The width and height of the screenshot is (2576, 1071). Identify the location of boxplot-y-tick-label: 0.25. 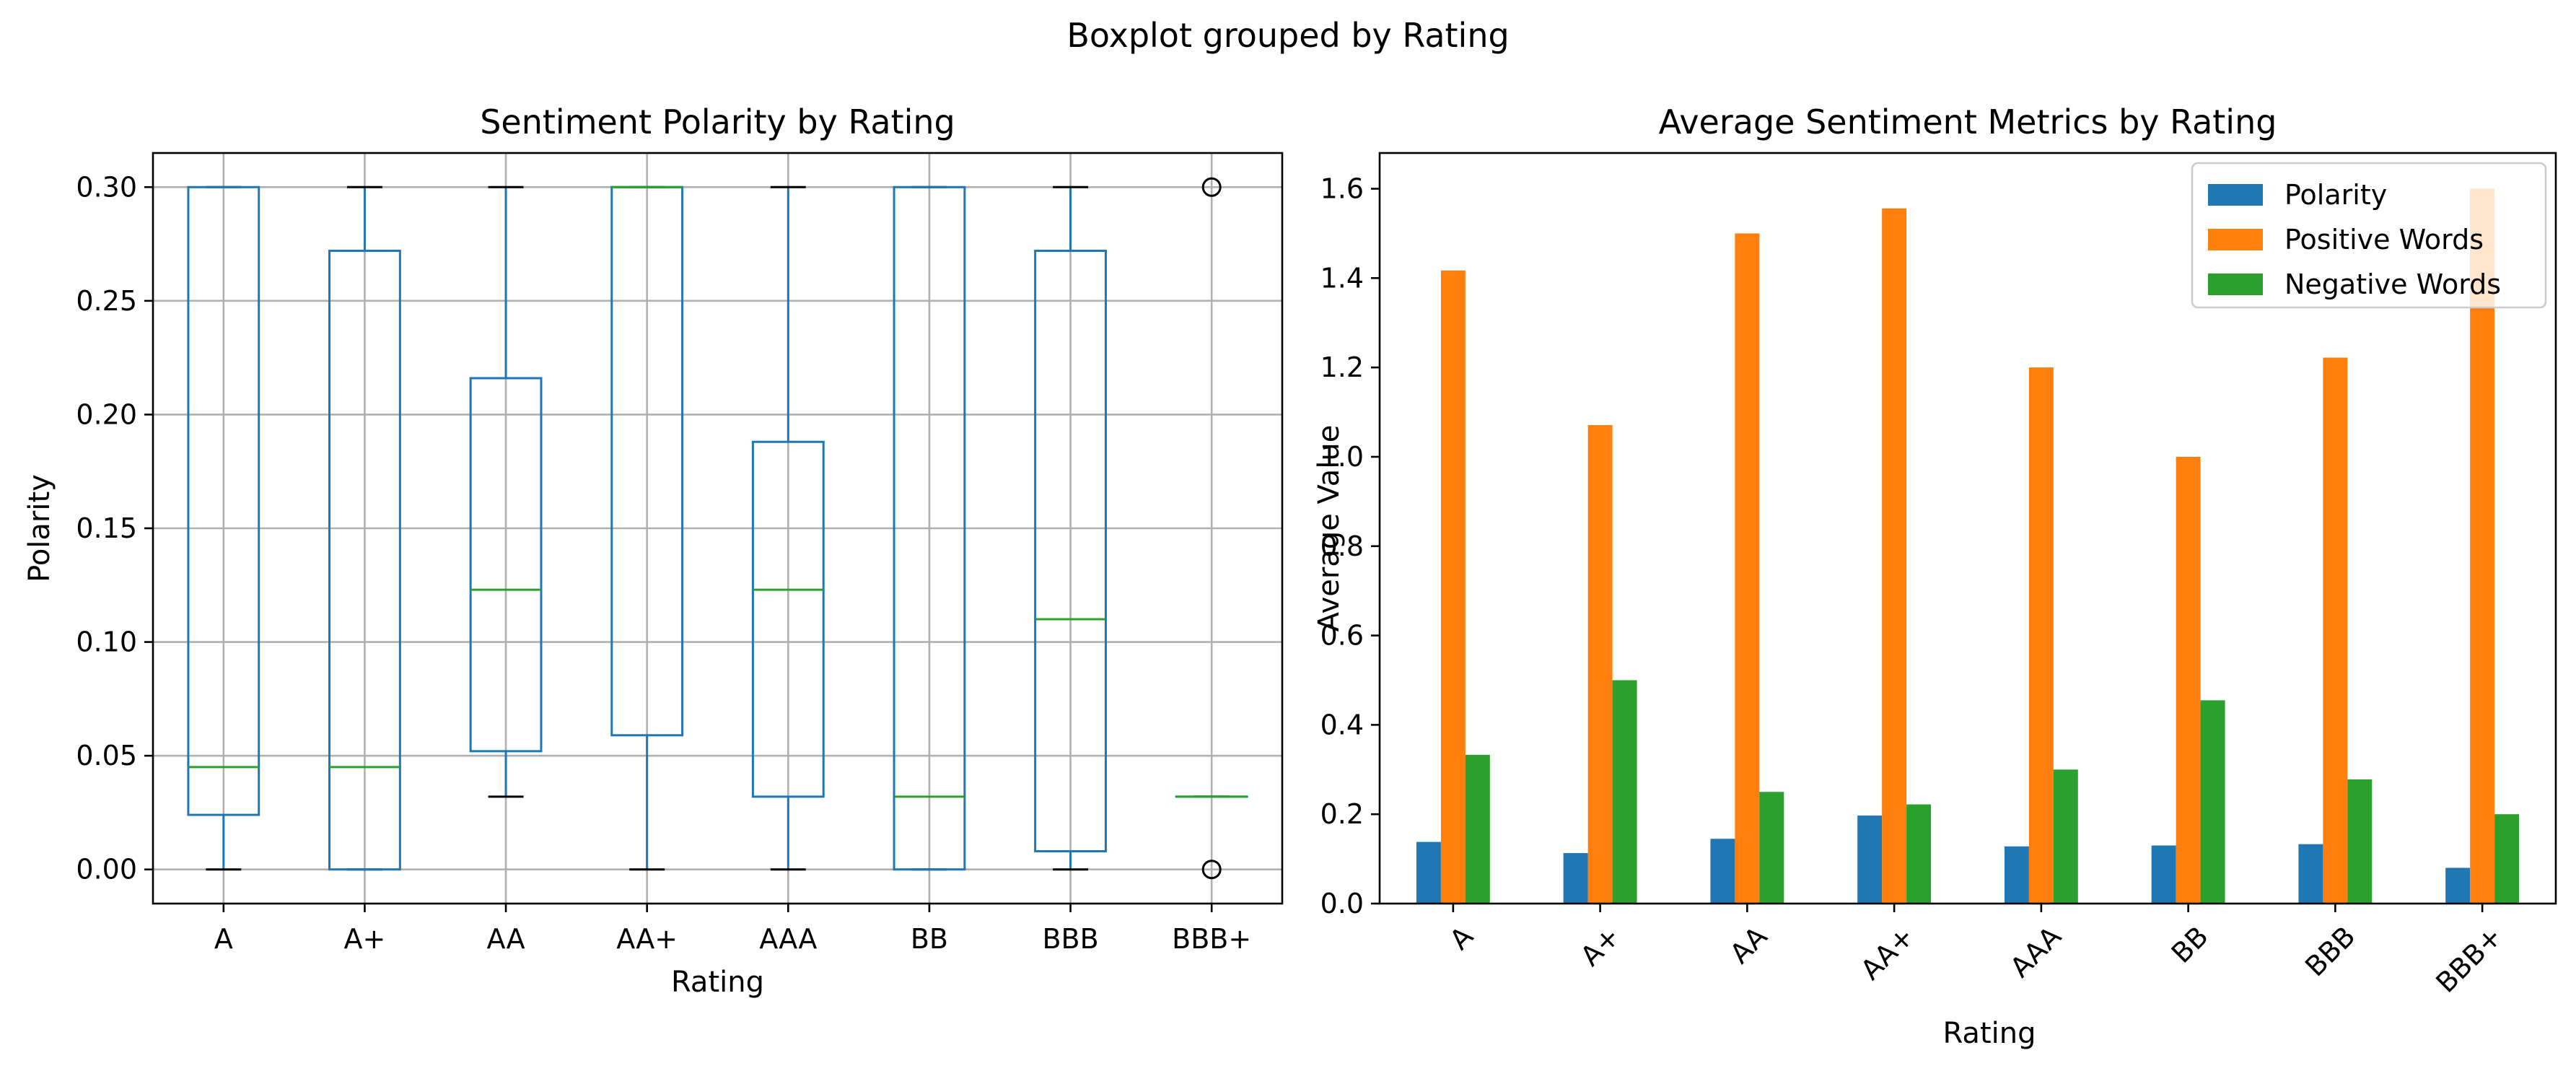
(107, 301).